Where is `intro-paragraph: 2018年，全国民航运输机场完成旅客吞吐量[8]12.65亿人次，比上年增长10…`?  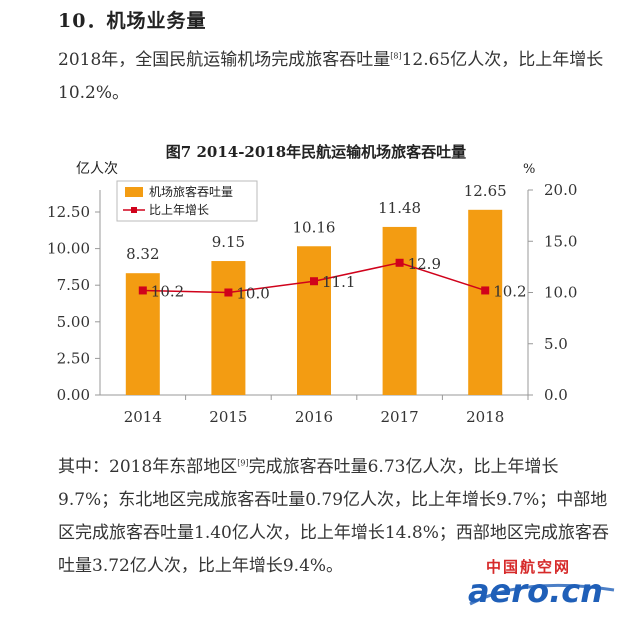
intro-paragraph: 2018年，全国民航运输机场完成旅客吞吐量[8]12.65亿人次，比上年增长10… is located at coordinates (338, 77).